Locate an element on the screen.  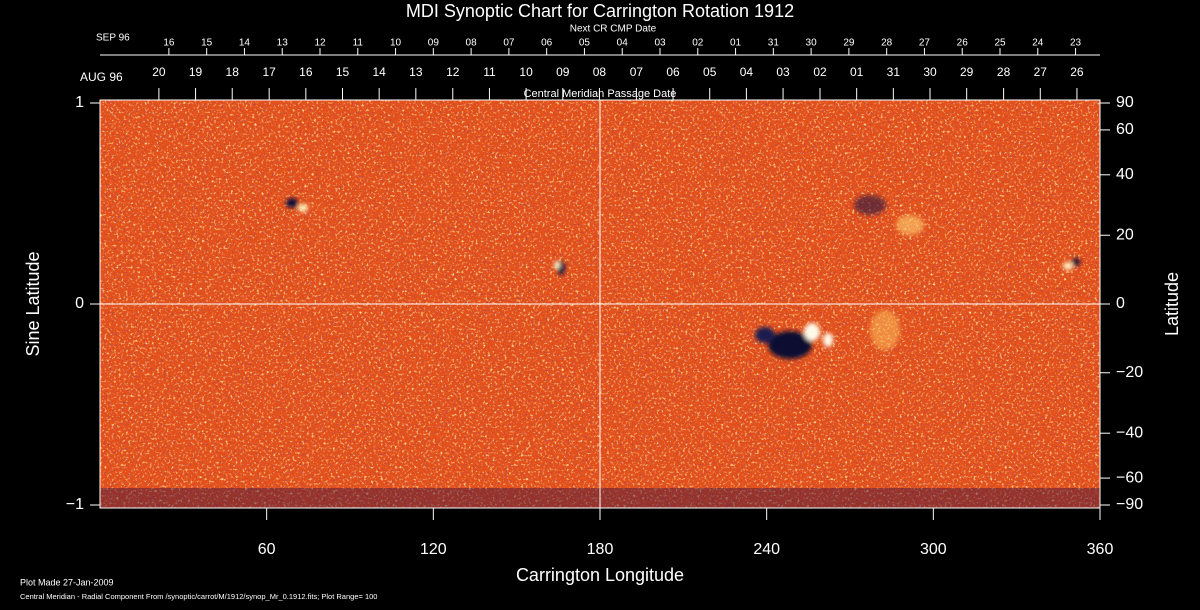
y-tick-label: 1 is located at coordinates (79, 102).